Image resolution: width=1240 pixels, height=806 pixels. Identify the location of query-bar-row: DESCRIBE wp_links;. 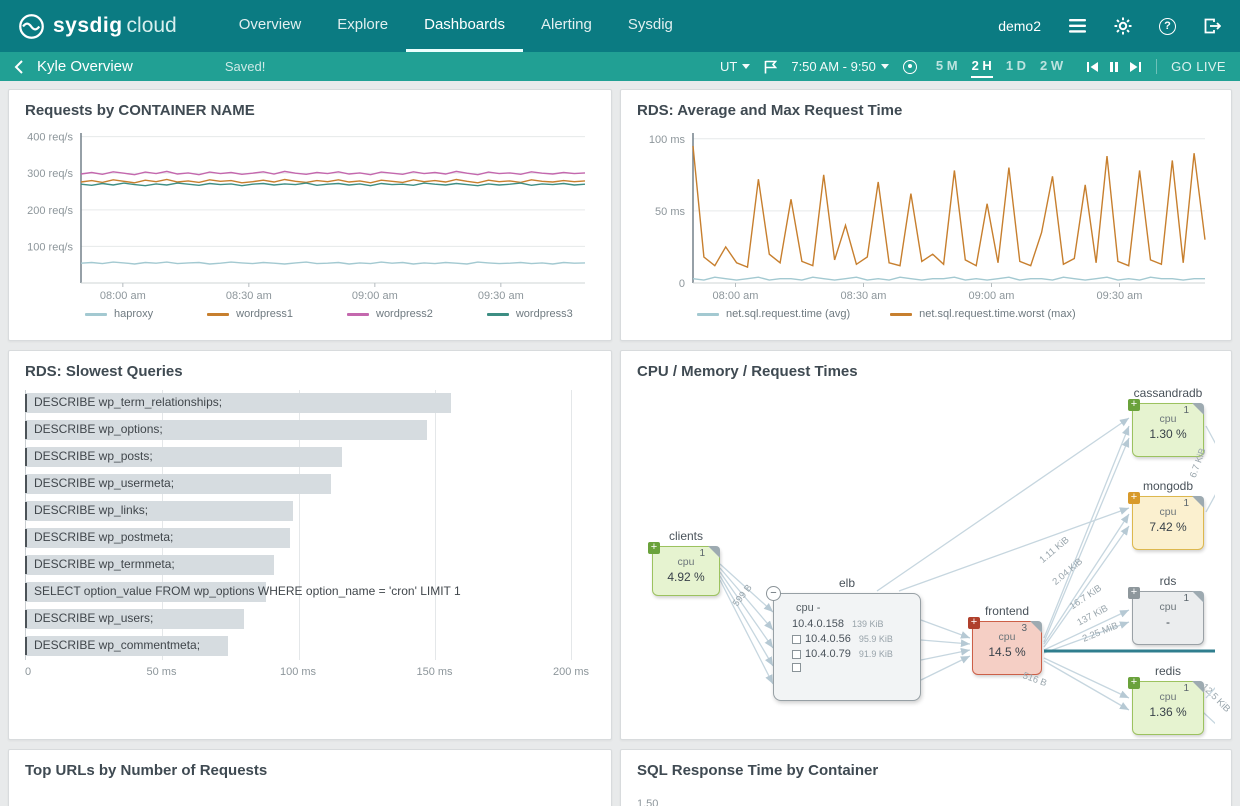
(298, 511).